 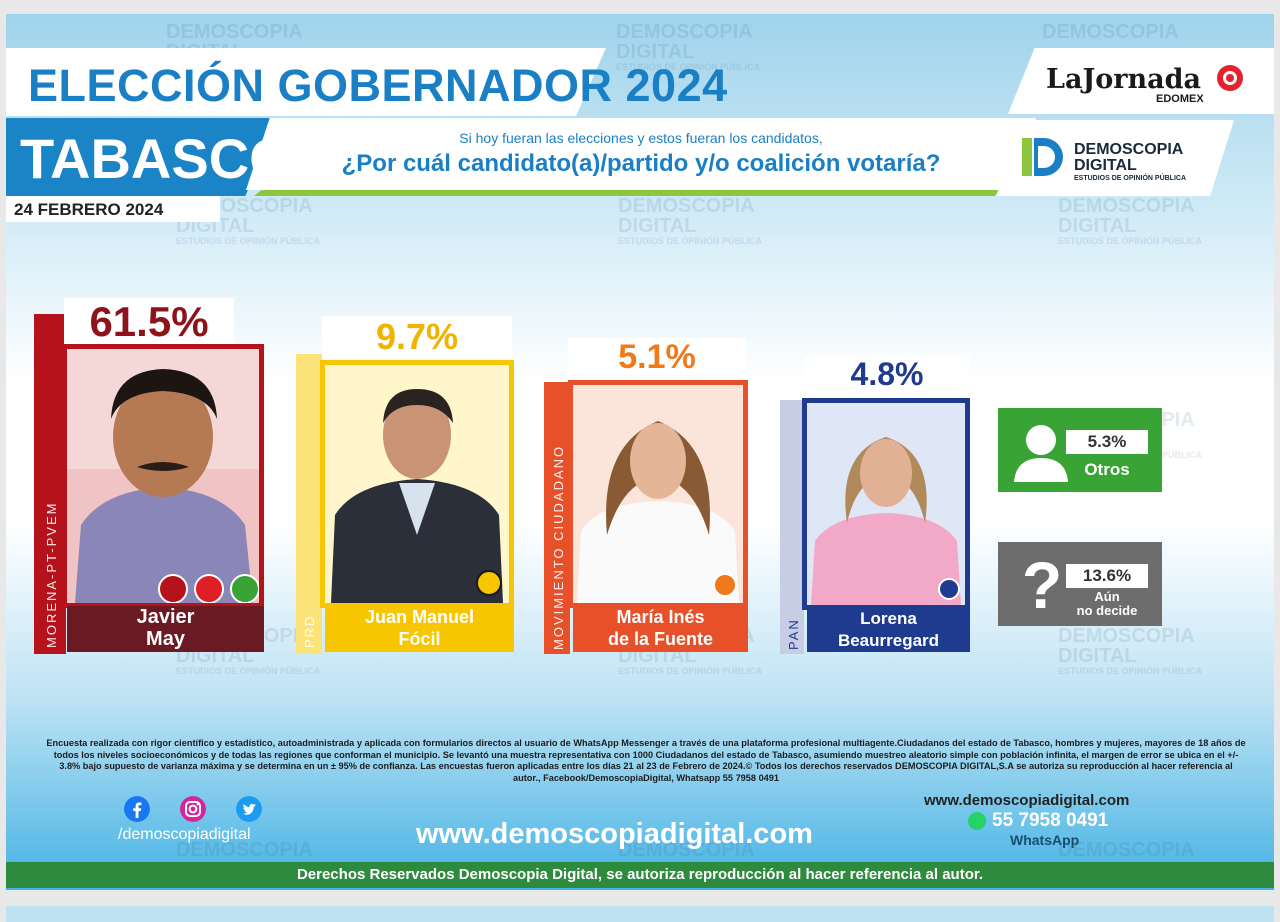 I want to click on question-mark-icon: ?, so click(x=1042, y=585).